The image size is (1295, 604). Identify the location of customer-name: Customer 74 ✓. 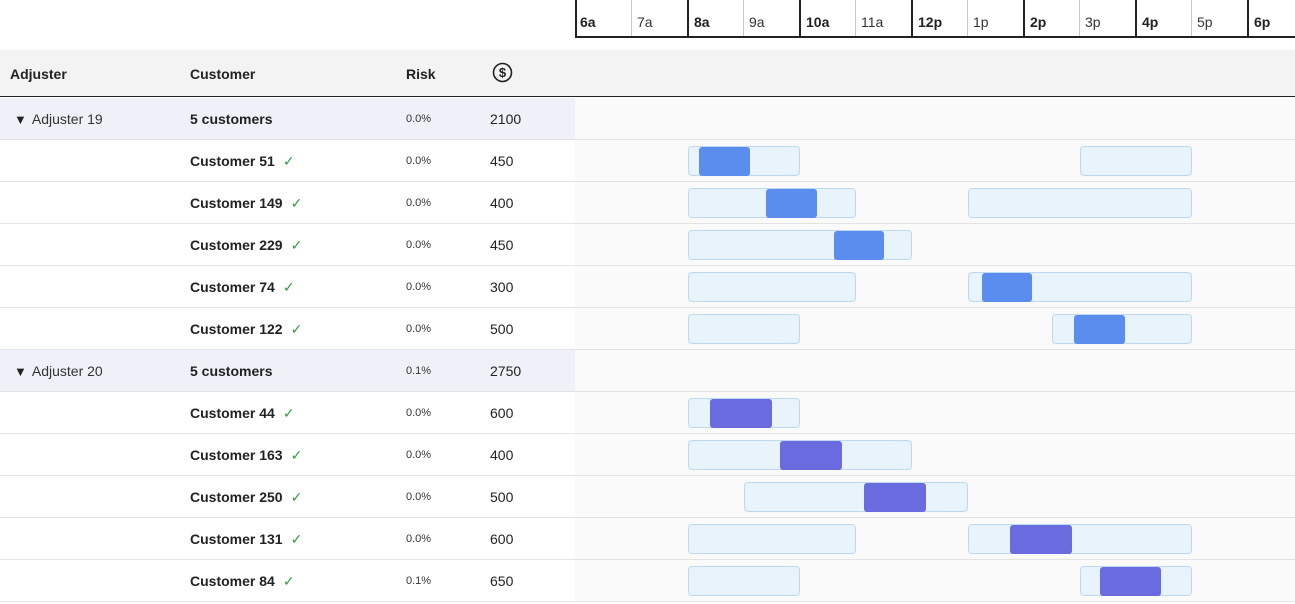
(242, 287).